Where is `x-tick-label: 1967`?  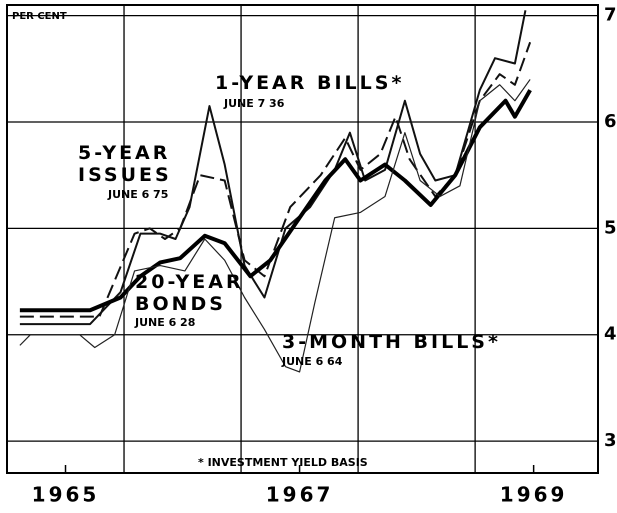
x-tick-label: 1967 is located at coordinates (300, 495).